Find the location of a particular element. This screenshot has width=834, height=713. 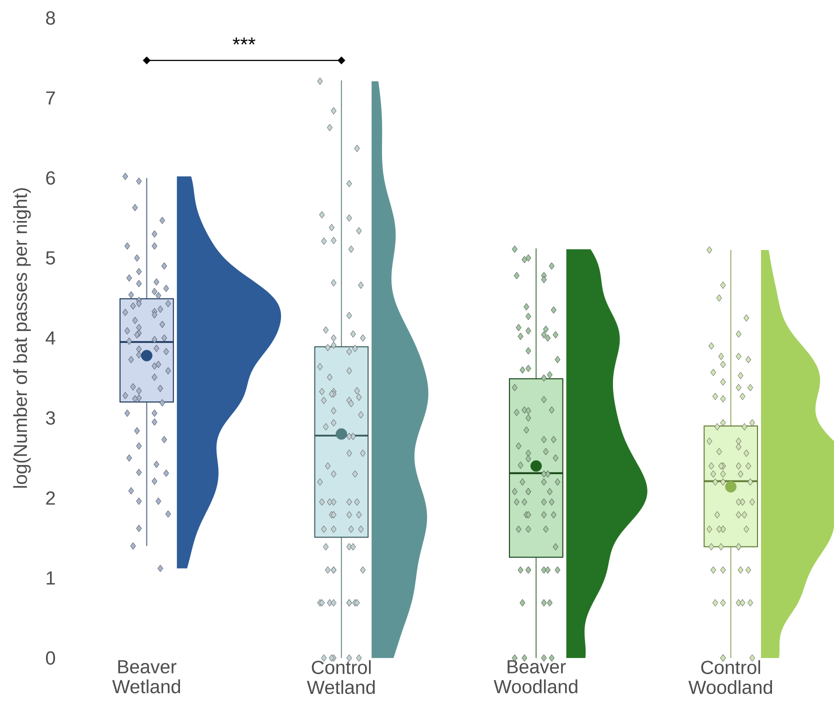

y-tick-label: 8 is located at coordinates (50, 18).